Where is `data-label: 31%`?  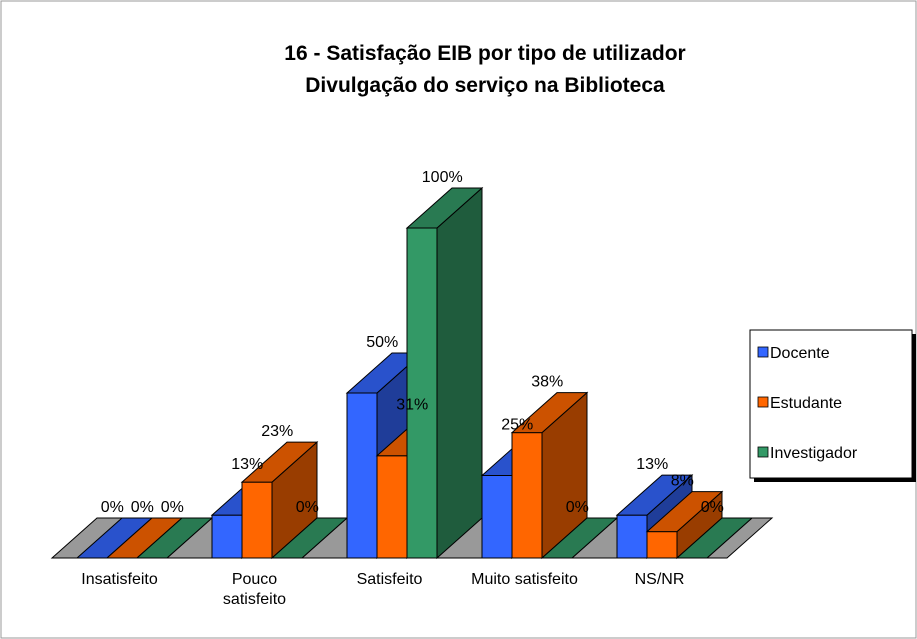
data-label: 31% is located at coordinates (412, 405).